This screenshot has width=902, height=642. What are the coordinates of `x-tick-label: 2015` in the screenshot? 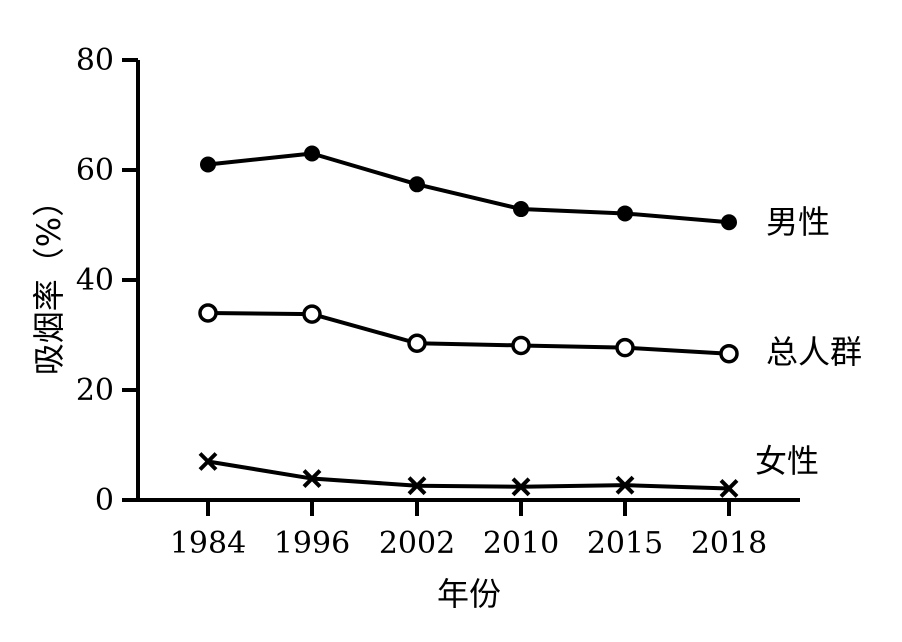 It's located at (625, 543).